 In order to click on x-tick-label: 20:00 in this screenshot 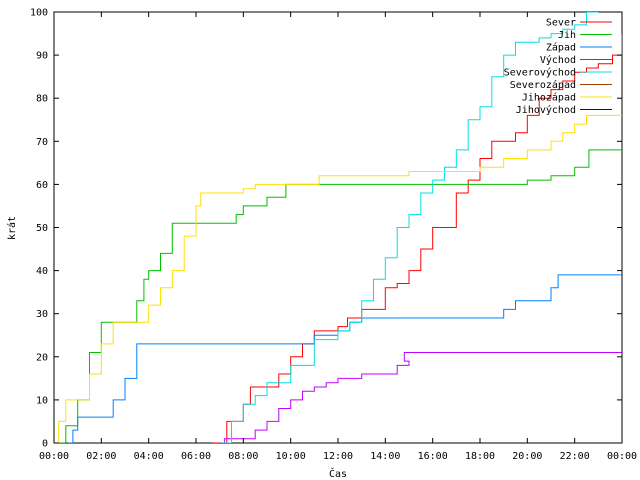, I will do `click(527, 456)`.